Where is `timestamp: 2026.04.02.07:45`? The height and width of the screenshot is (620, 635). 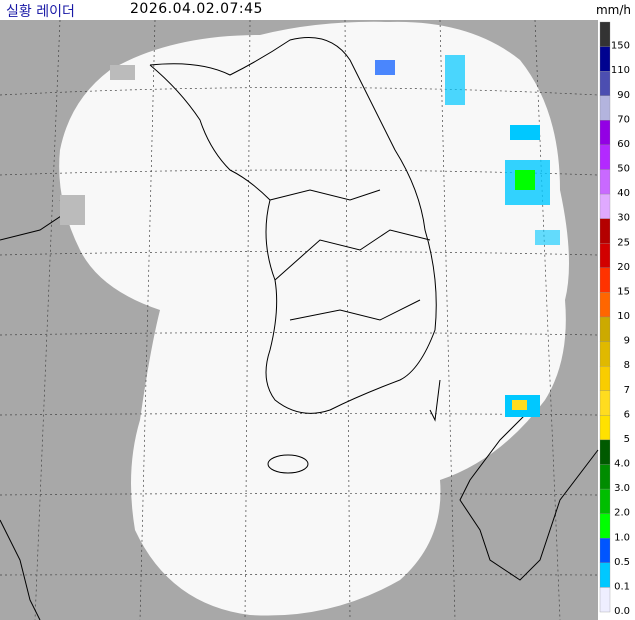 timestamp: 2026.04.02.07:45 is located at coordinates (196, 9).